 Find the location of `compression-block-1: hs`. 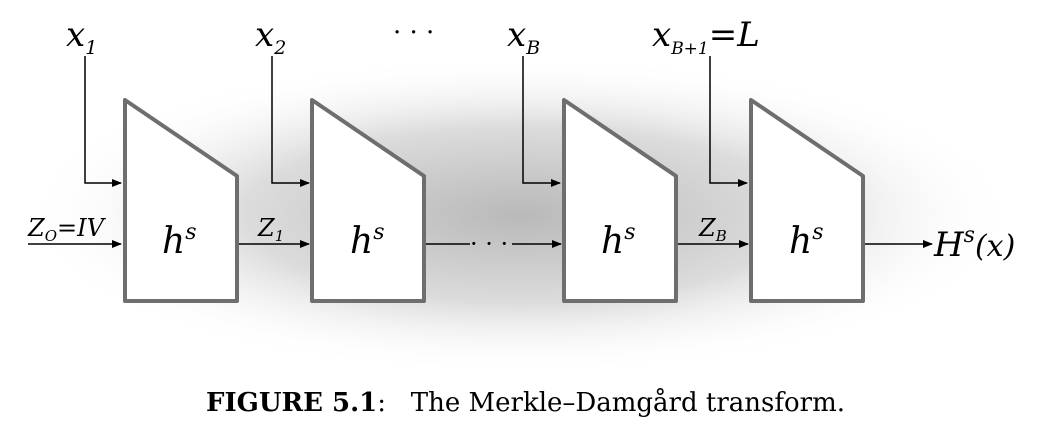

compression-block-1: hs is located at coordinates (181, 200).